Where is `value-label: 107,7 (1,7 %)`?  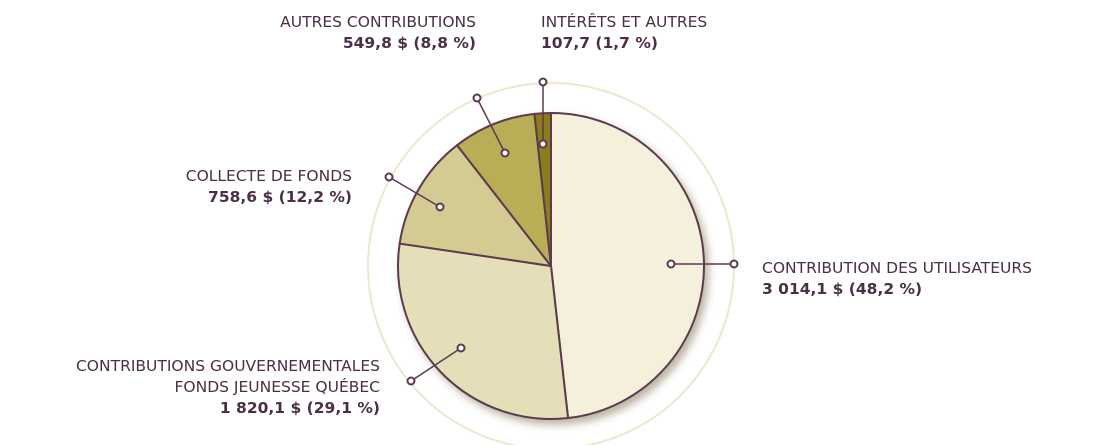 value-label: 107,7 (1,7 %) is located at coordinates (599, 43).